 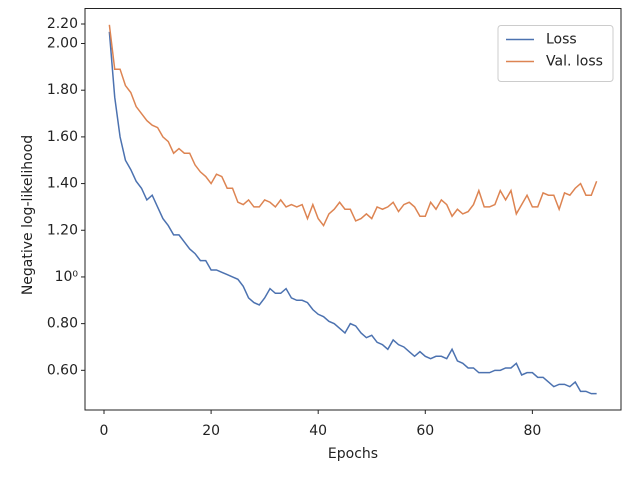 I want to click on y-tick-label: 0.80, so click(x=62, y=324).